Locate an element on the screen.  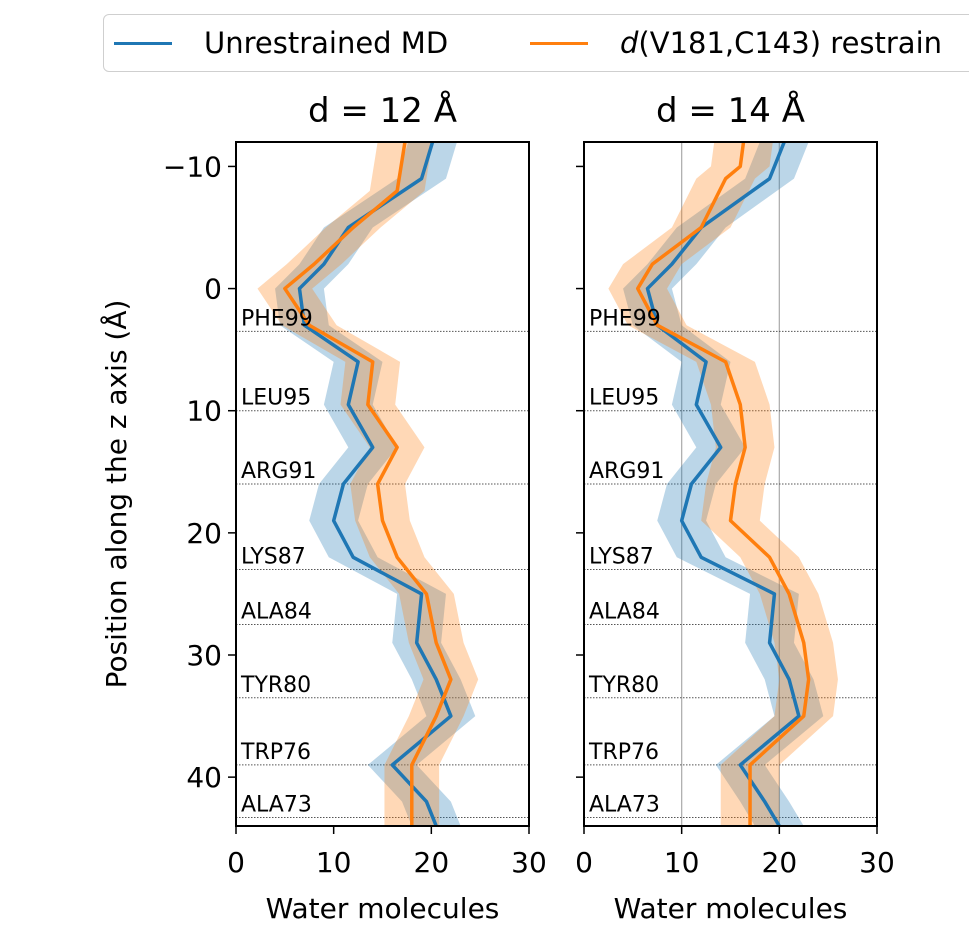
legend-item-restrained: d(V181,C143) restrain is located at coordinates (736, 43).